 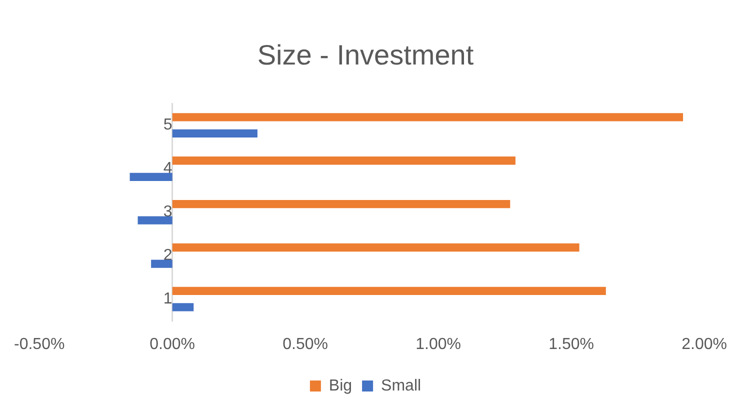 I want to click on x-tick-label: 0.50%, so click(x=305, y=344).